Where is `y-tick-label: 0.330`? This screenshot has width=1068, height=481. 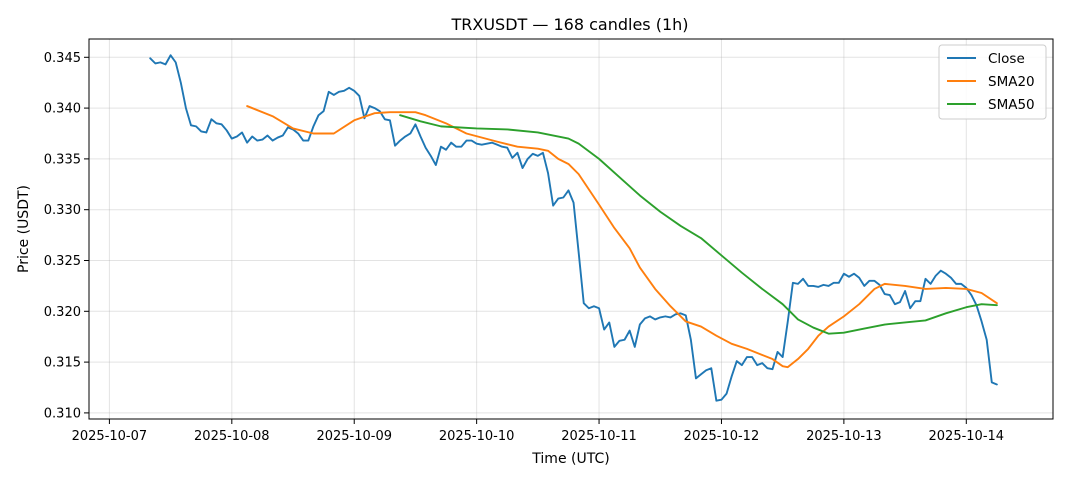
y-tick-label: 0.330 is located at coordinates (62, 210).